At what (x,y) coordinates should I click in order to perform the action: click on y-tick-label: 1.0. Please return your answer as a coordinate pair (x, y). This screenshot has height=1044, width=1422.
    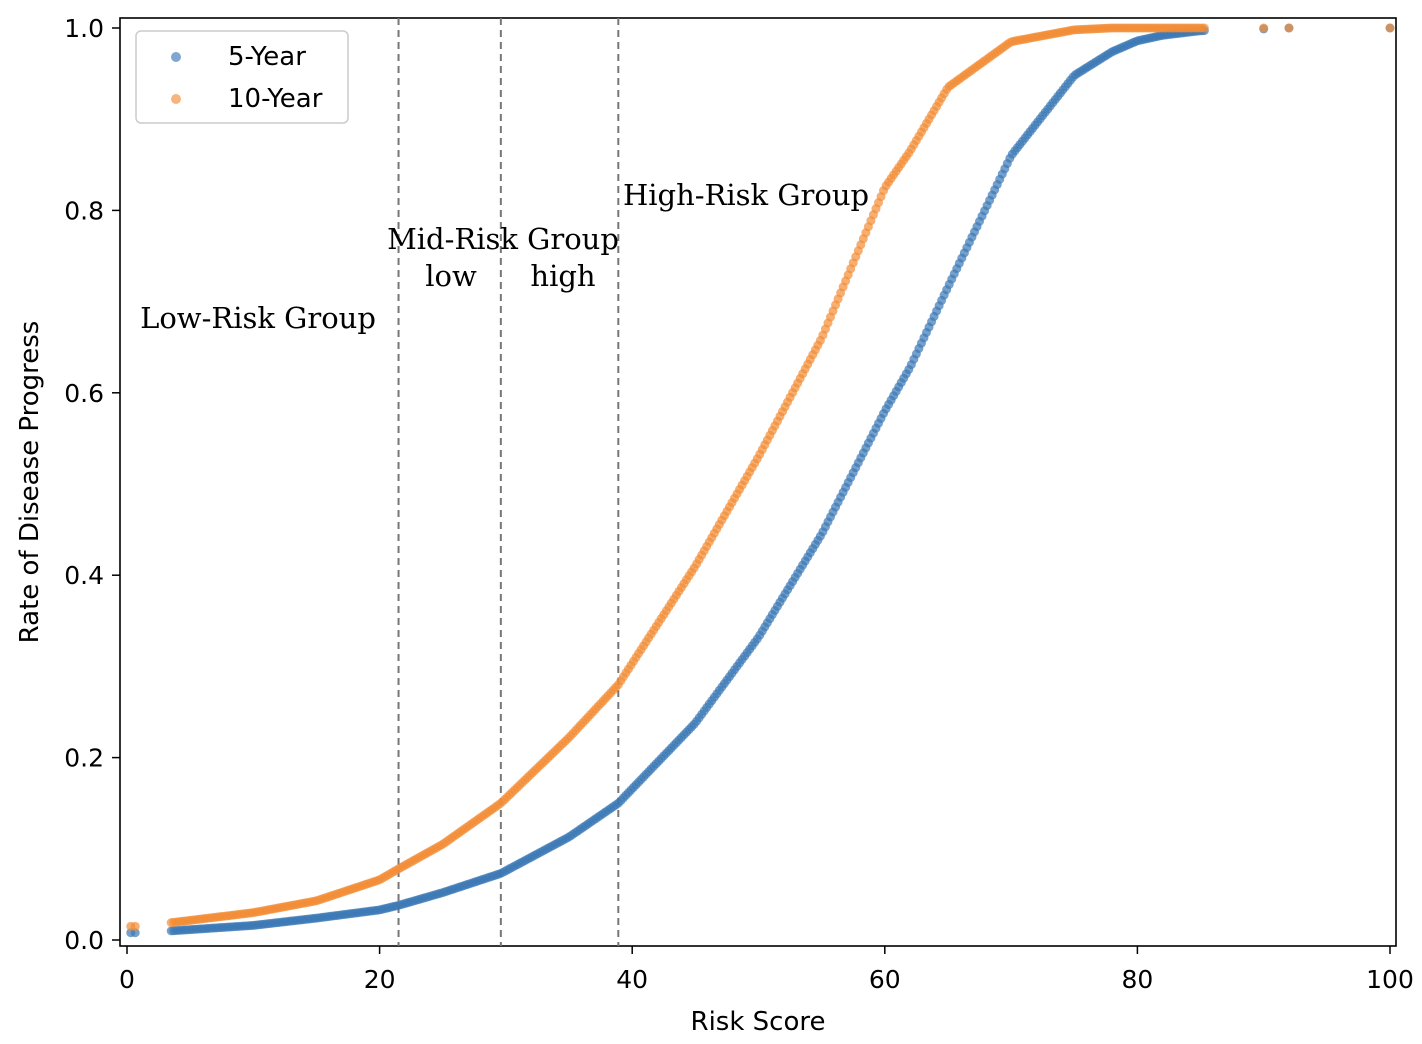
    Looking at the image, I should click on (84, 28).